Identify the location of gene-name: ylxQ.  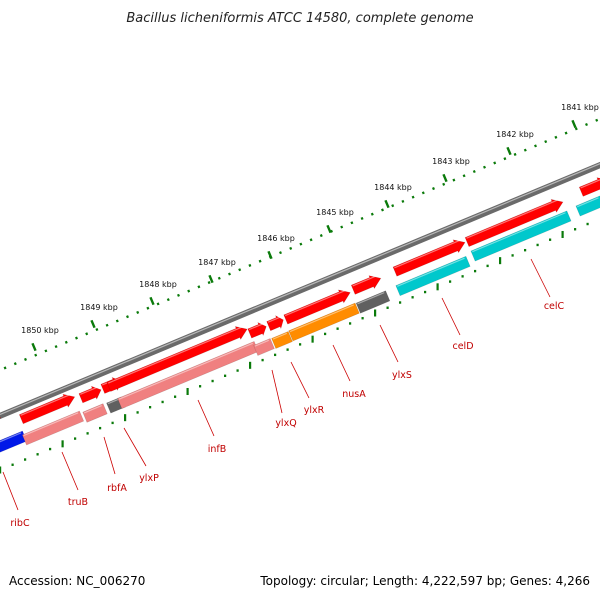
(285, 423).